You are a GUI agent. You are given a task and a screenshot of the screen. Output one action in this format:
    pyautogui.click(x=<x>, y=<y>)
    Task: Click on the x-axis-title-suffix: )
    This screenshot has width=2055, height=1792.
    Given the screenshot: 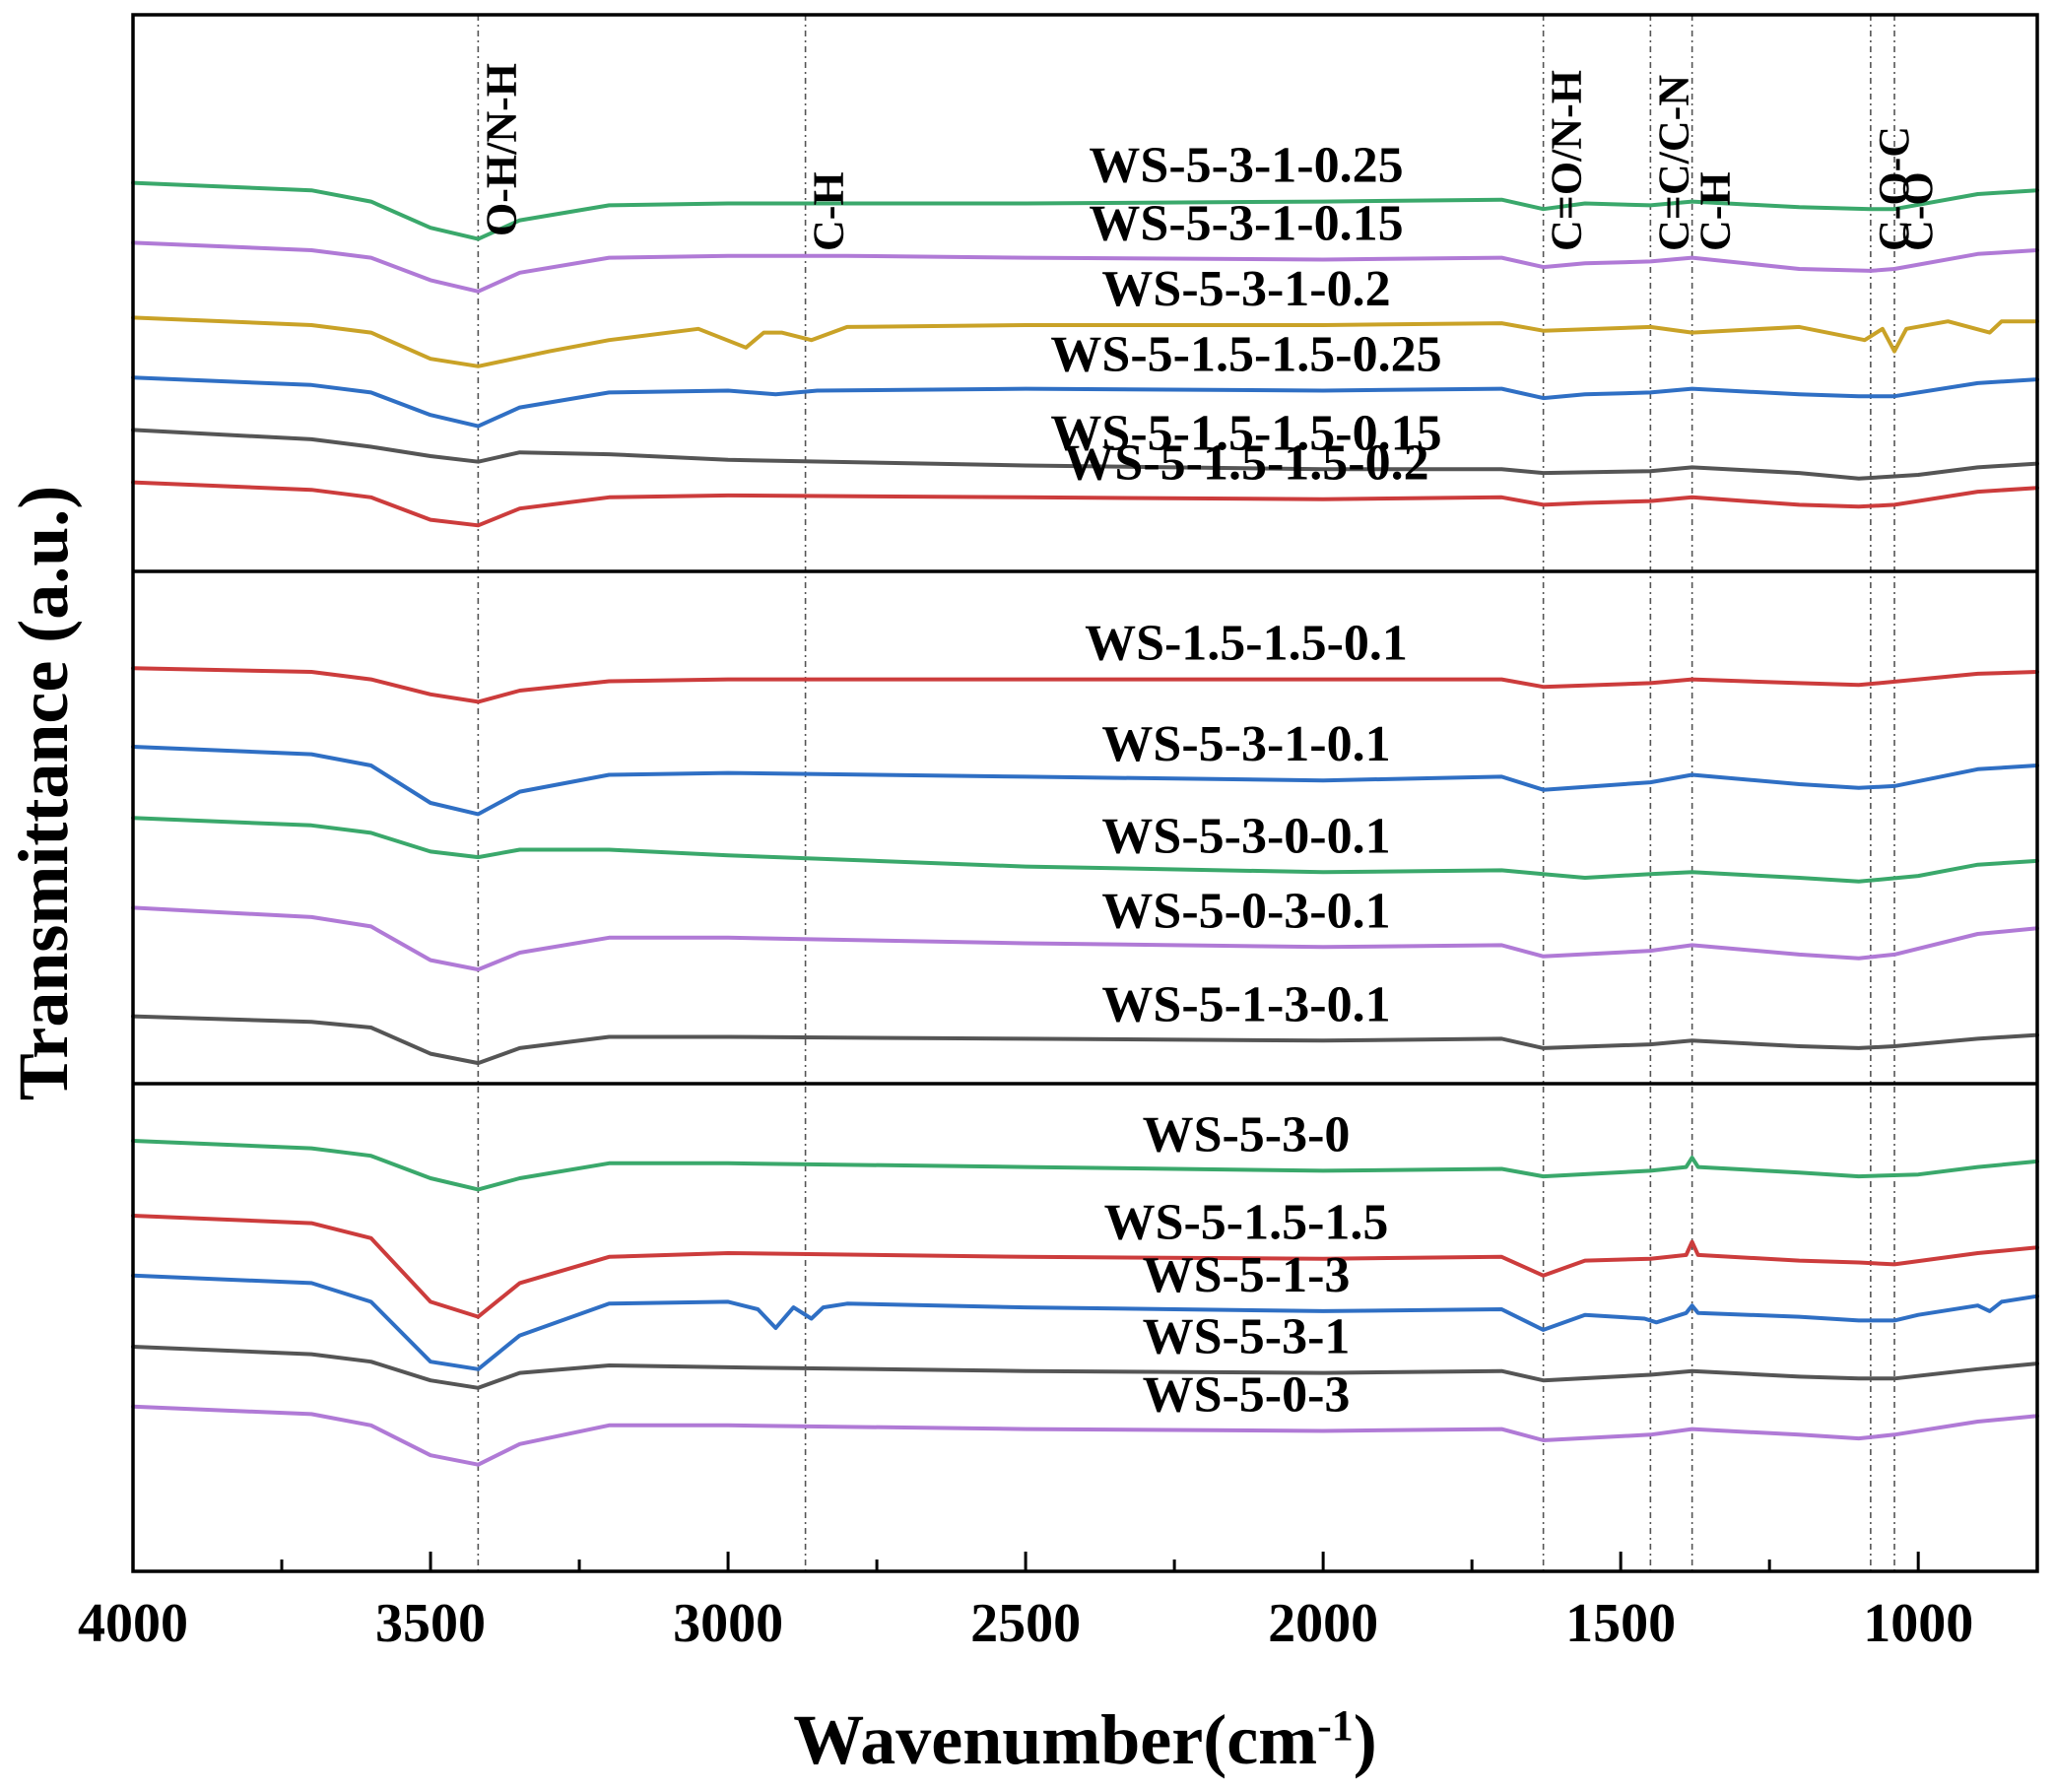 What is the action you would take?
    pyautogui.click(x=1365, y=1739)
    